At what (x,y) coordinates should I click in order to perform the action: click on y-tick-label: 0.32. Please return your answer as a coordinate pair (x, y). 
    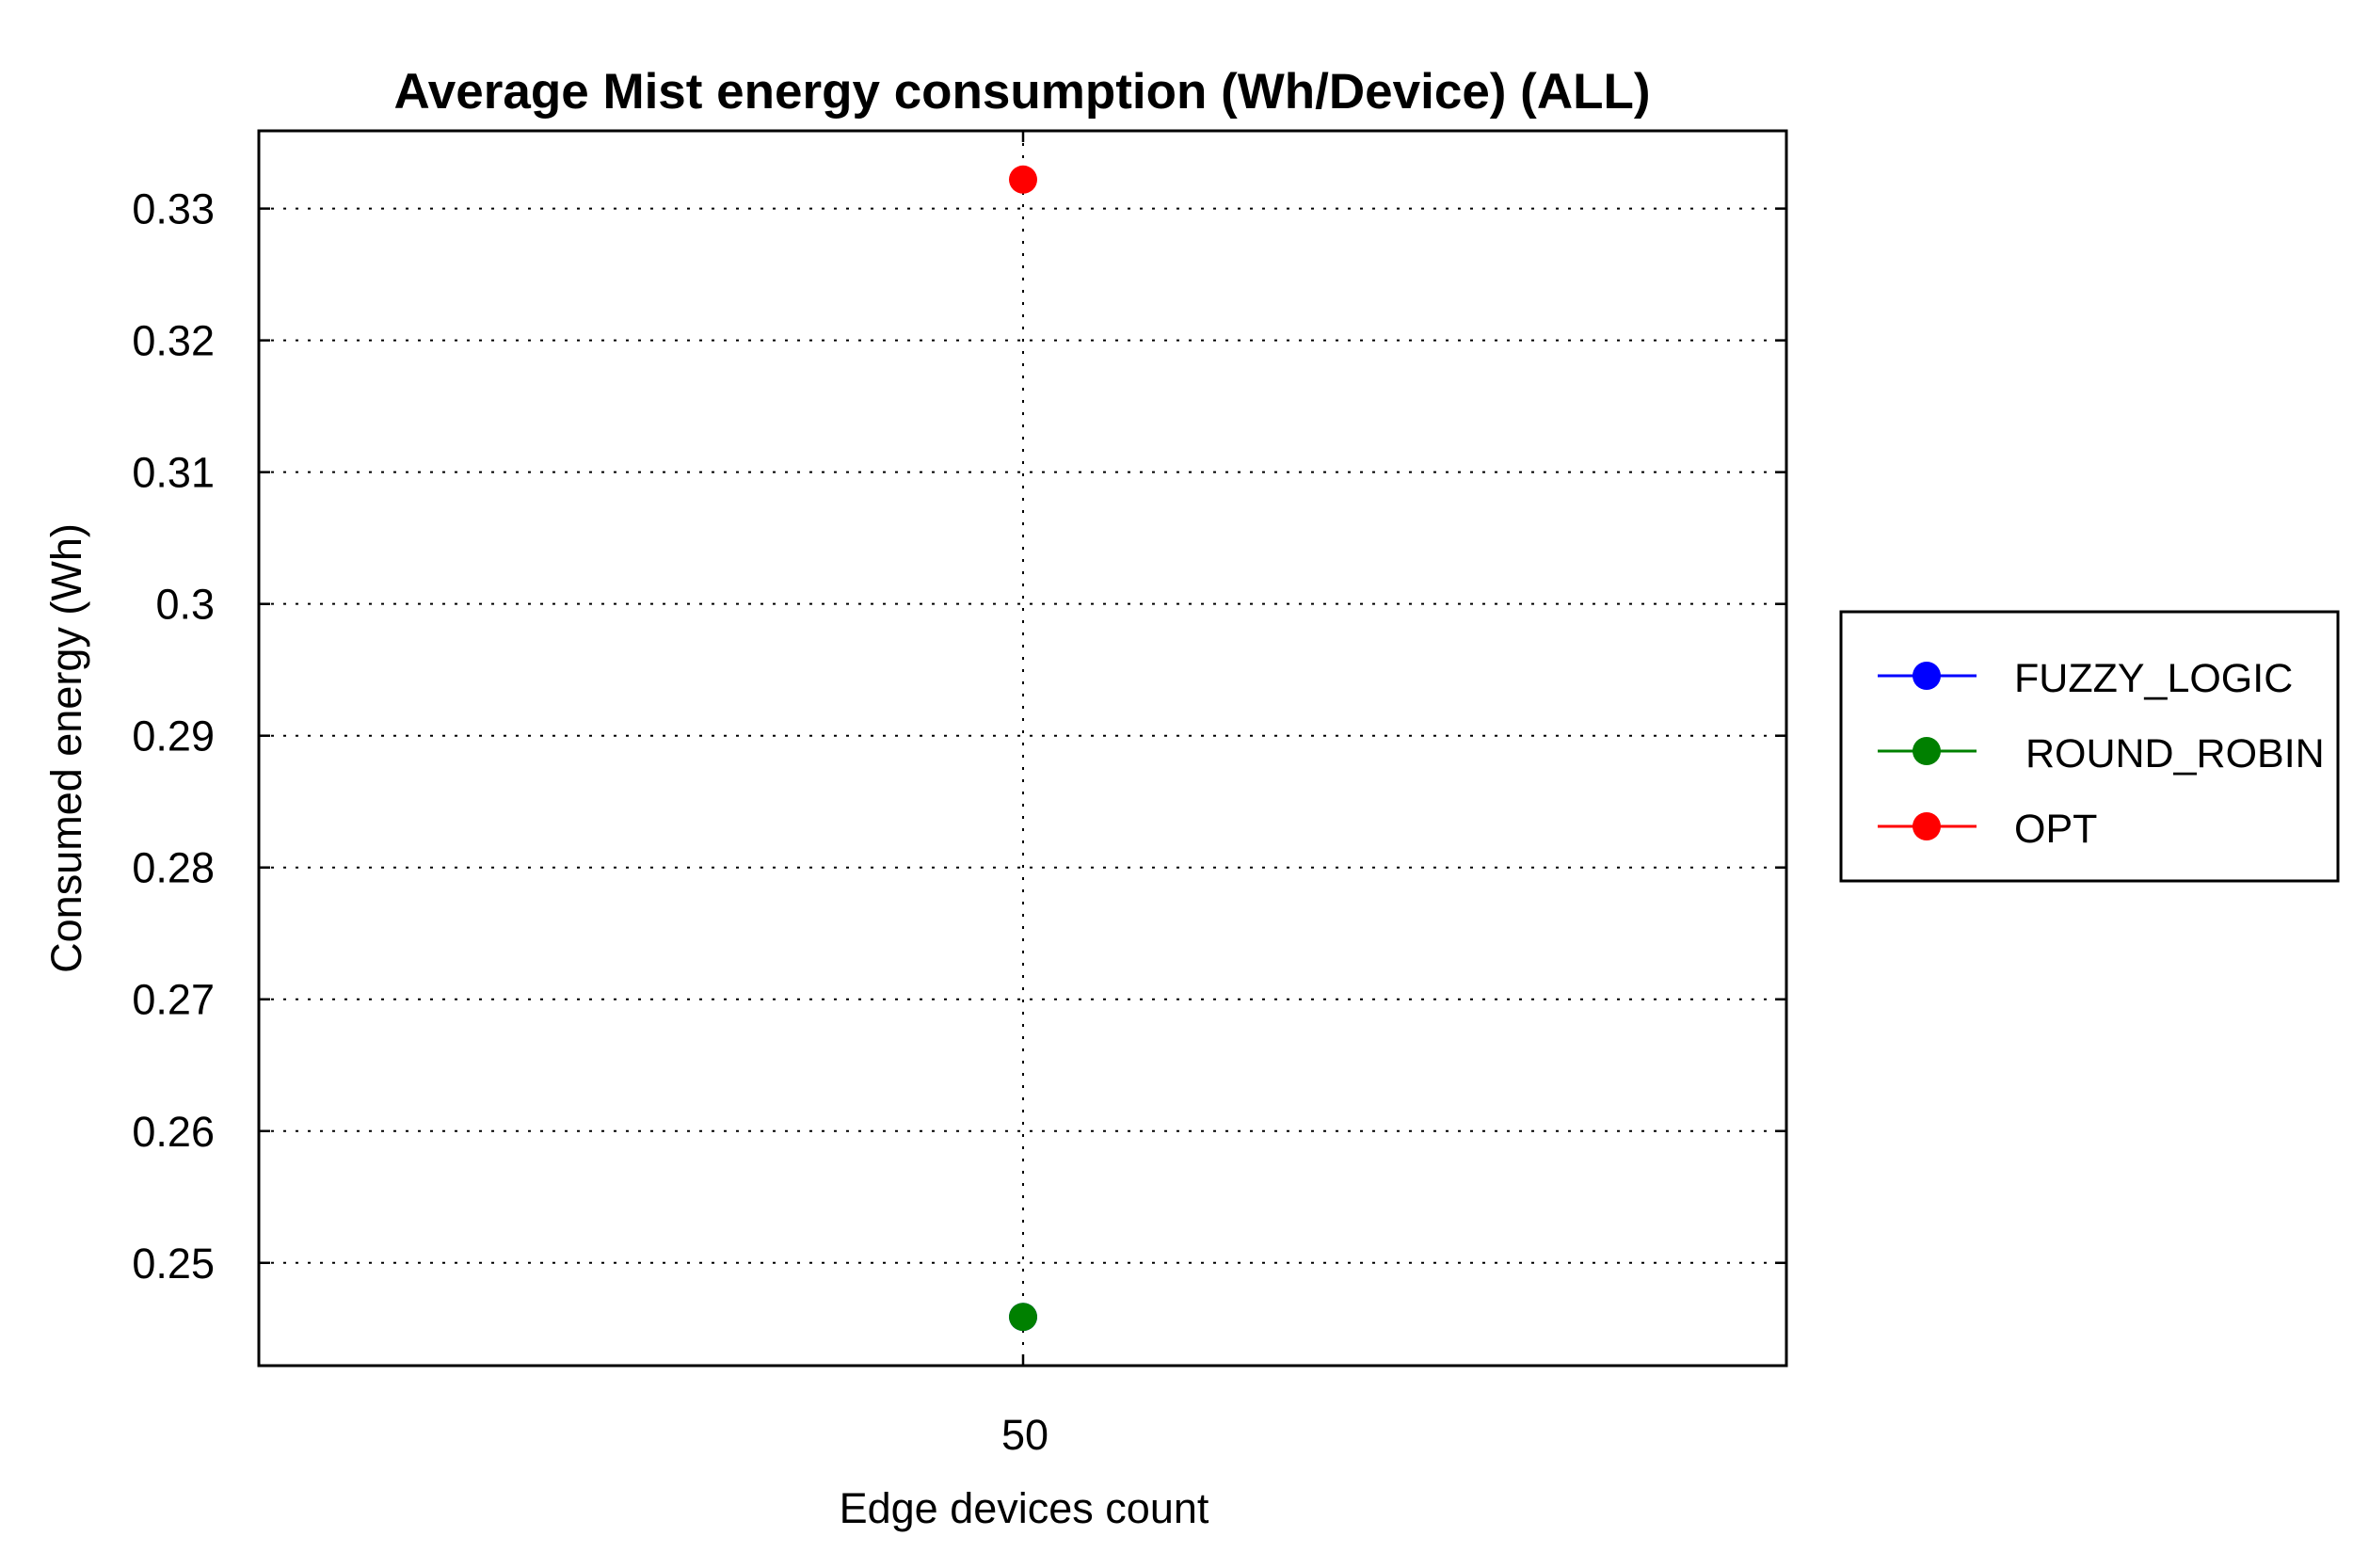
    Looking at the image, I should click on (174, 341).